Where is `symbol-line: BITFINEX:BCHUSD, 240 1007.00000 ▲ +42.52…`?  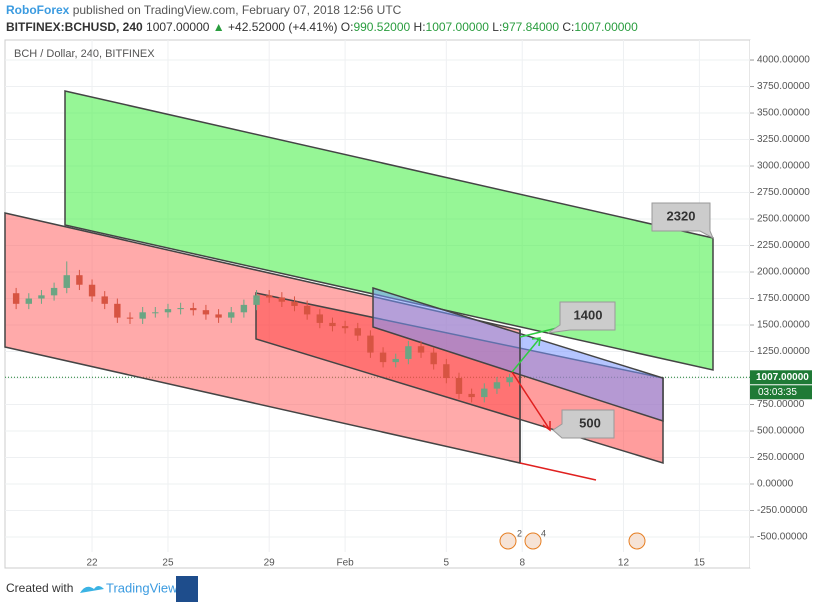
symbol-line: BITFINEX:BCHUSD, 240 1007.00000 ▲ +42.52… is located at coordinates (322, 27).